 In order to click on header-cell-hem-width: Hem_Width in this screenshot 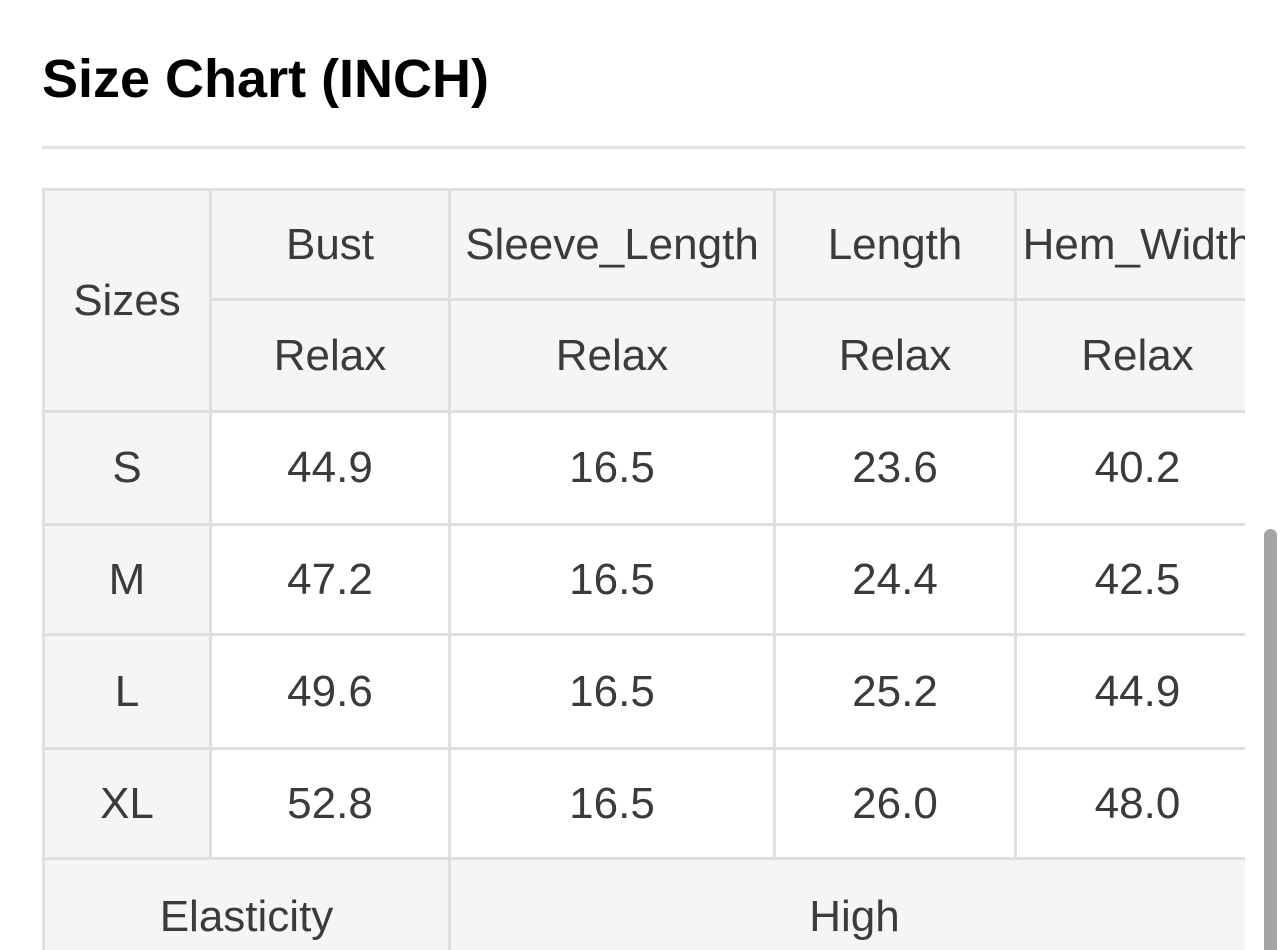, I will do `click(1129, 244)`.